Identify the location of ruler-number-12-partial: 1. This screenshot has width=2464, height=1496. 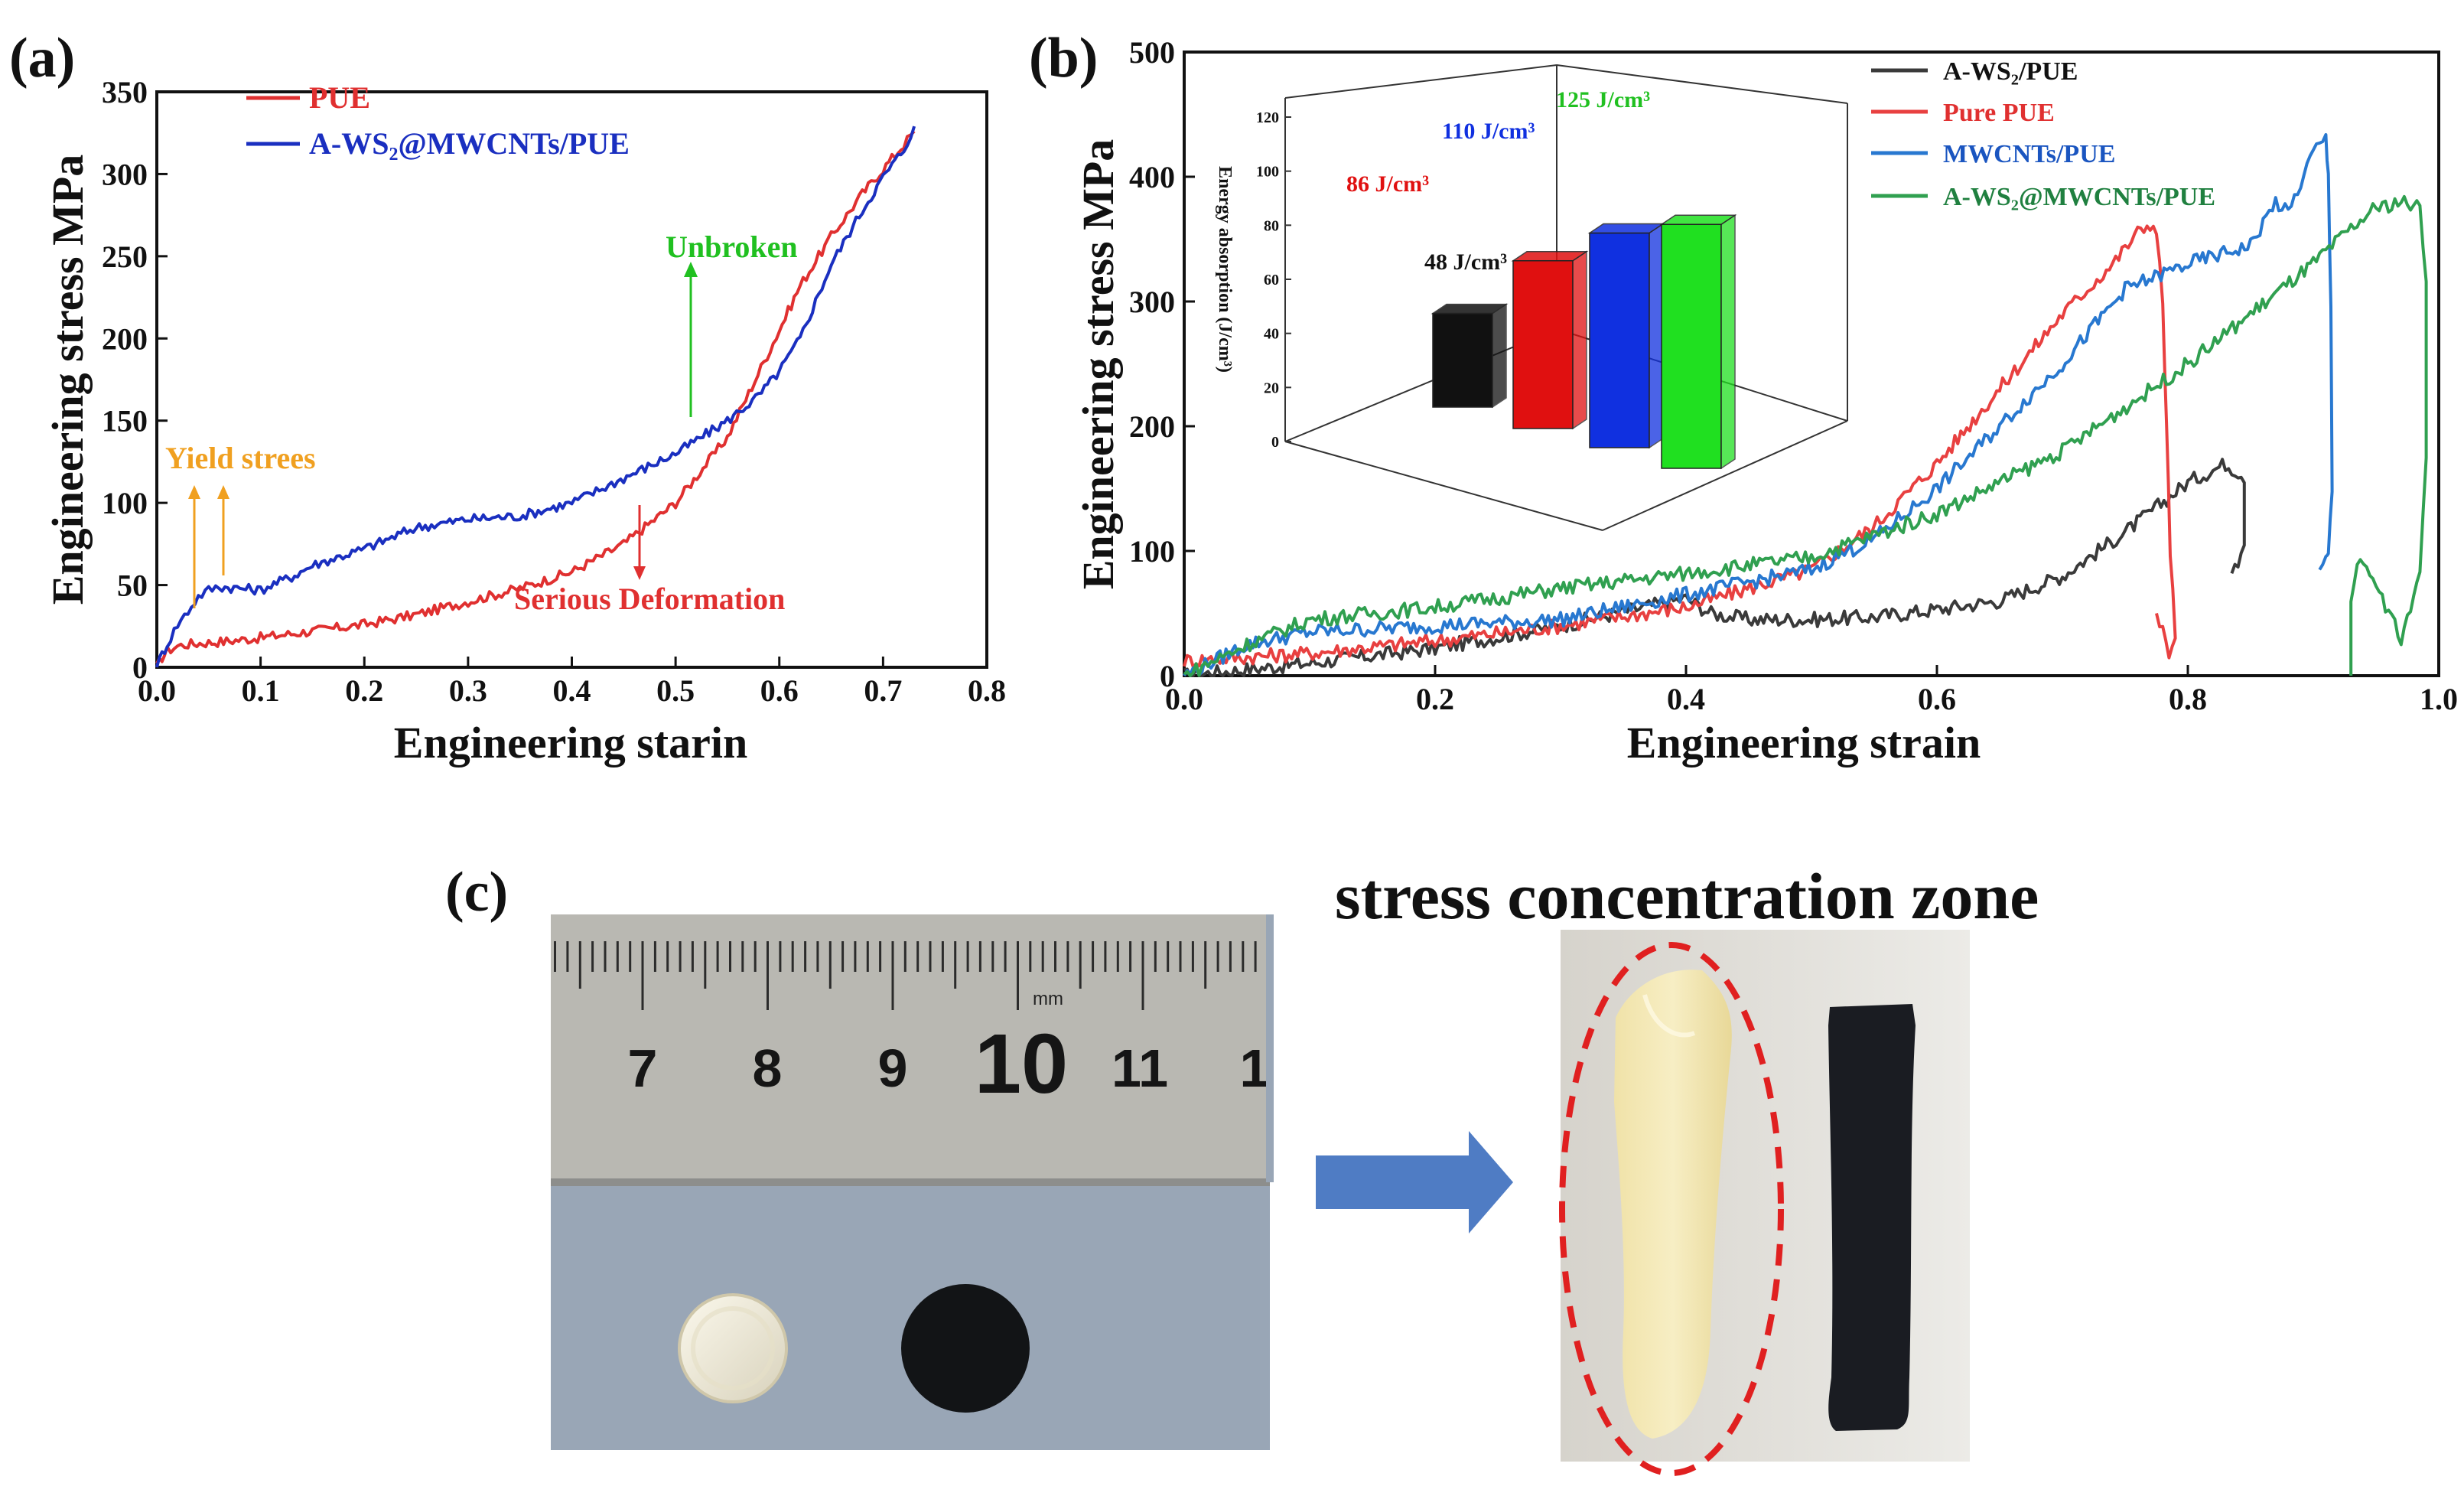
(1255, 1068).